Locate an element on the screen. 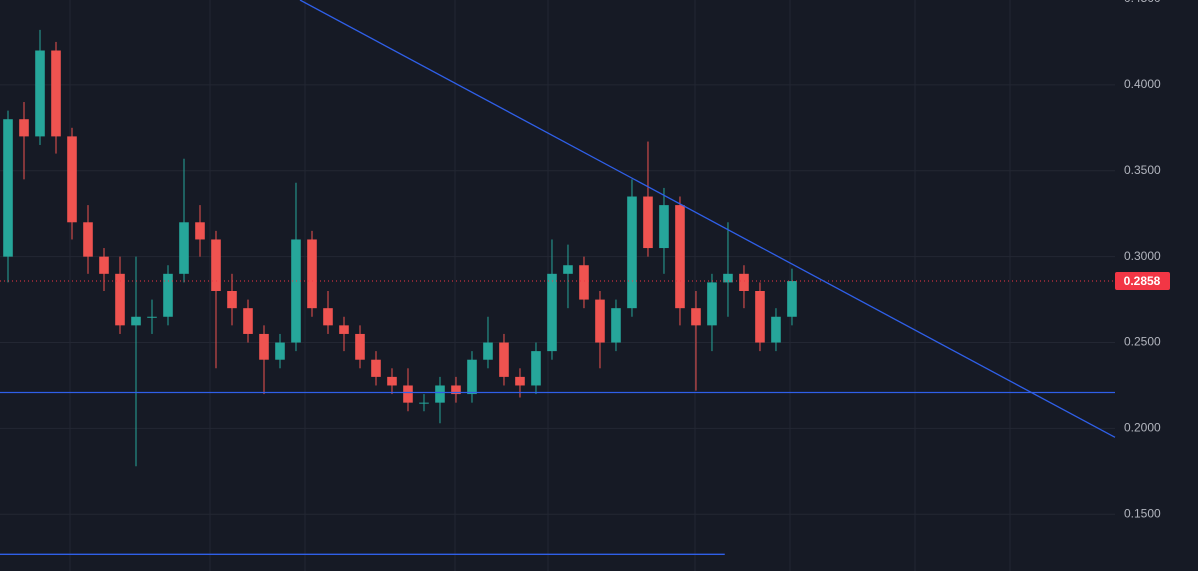 The image size is (1198, 571). y-tick-label: 0.3000 is located at coordinates (1142, 256).